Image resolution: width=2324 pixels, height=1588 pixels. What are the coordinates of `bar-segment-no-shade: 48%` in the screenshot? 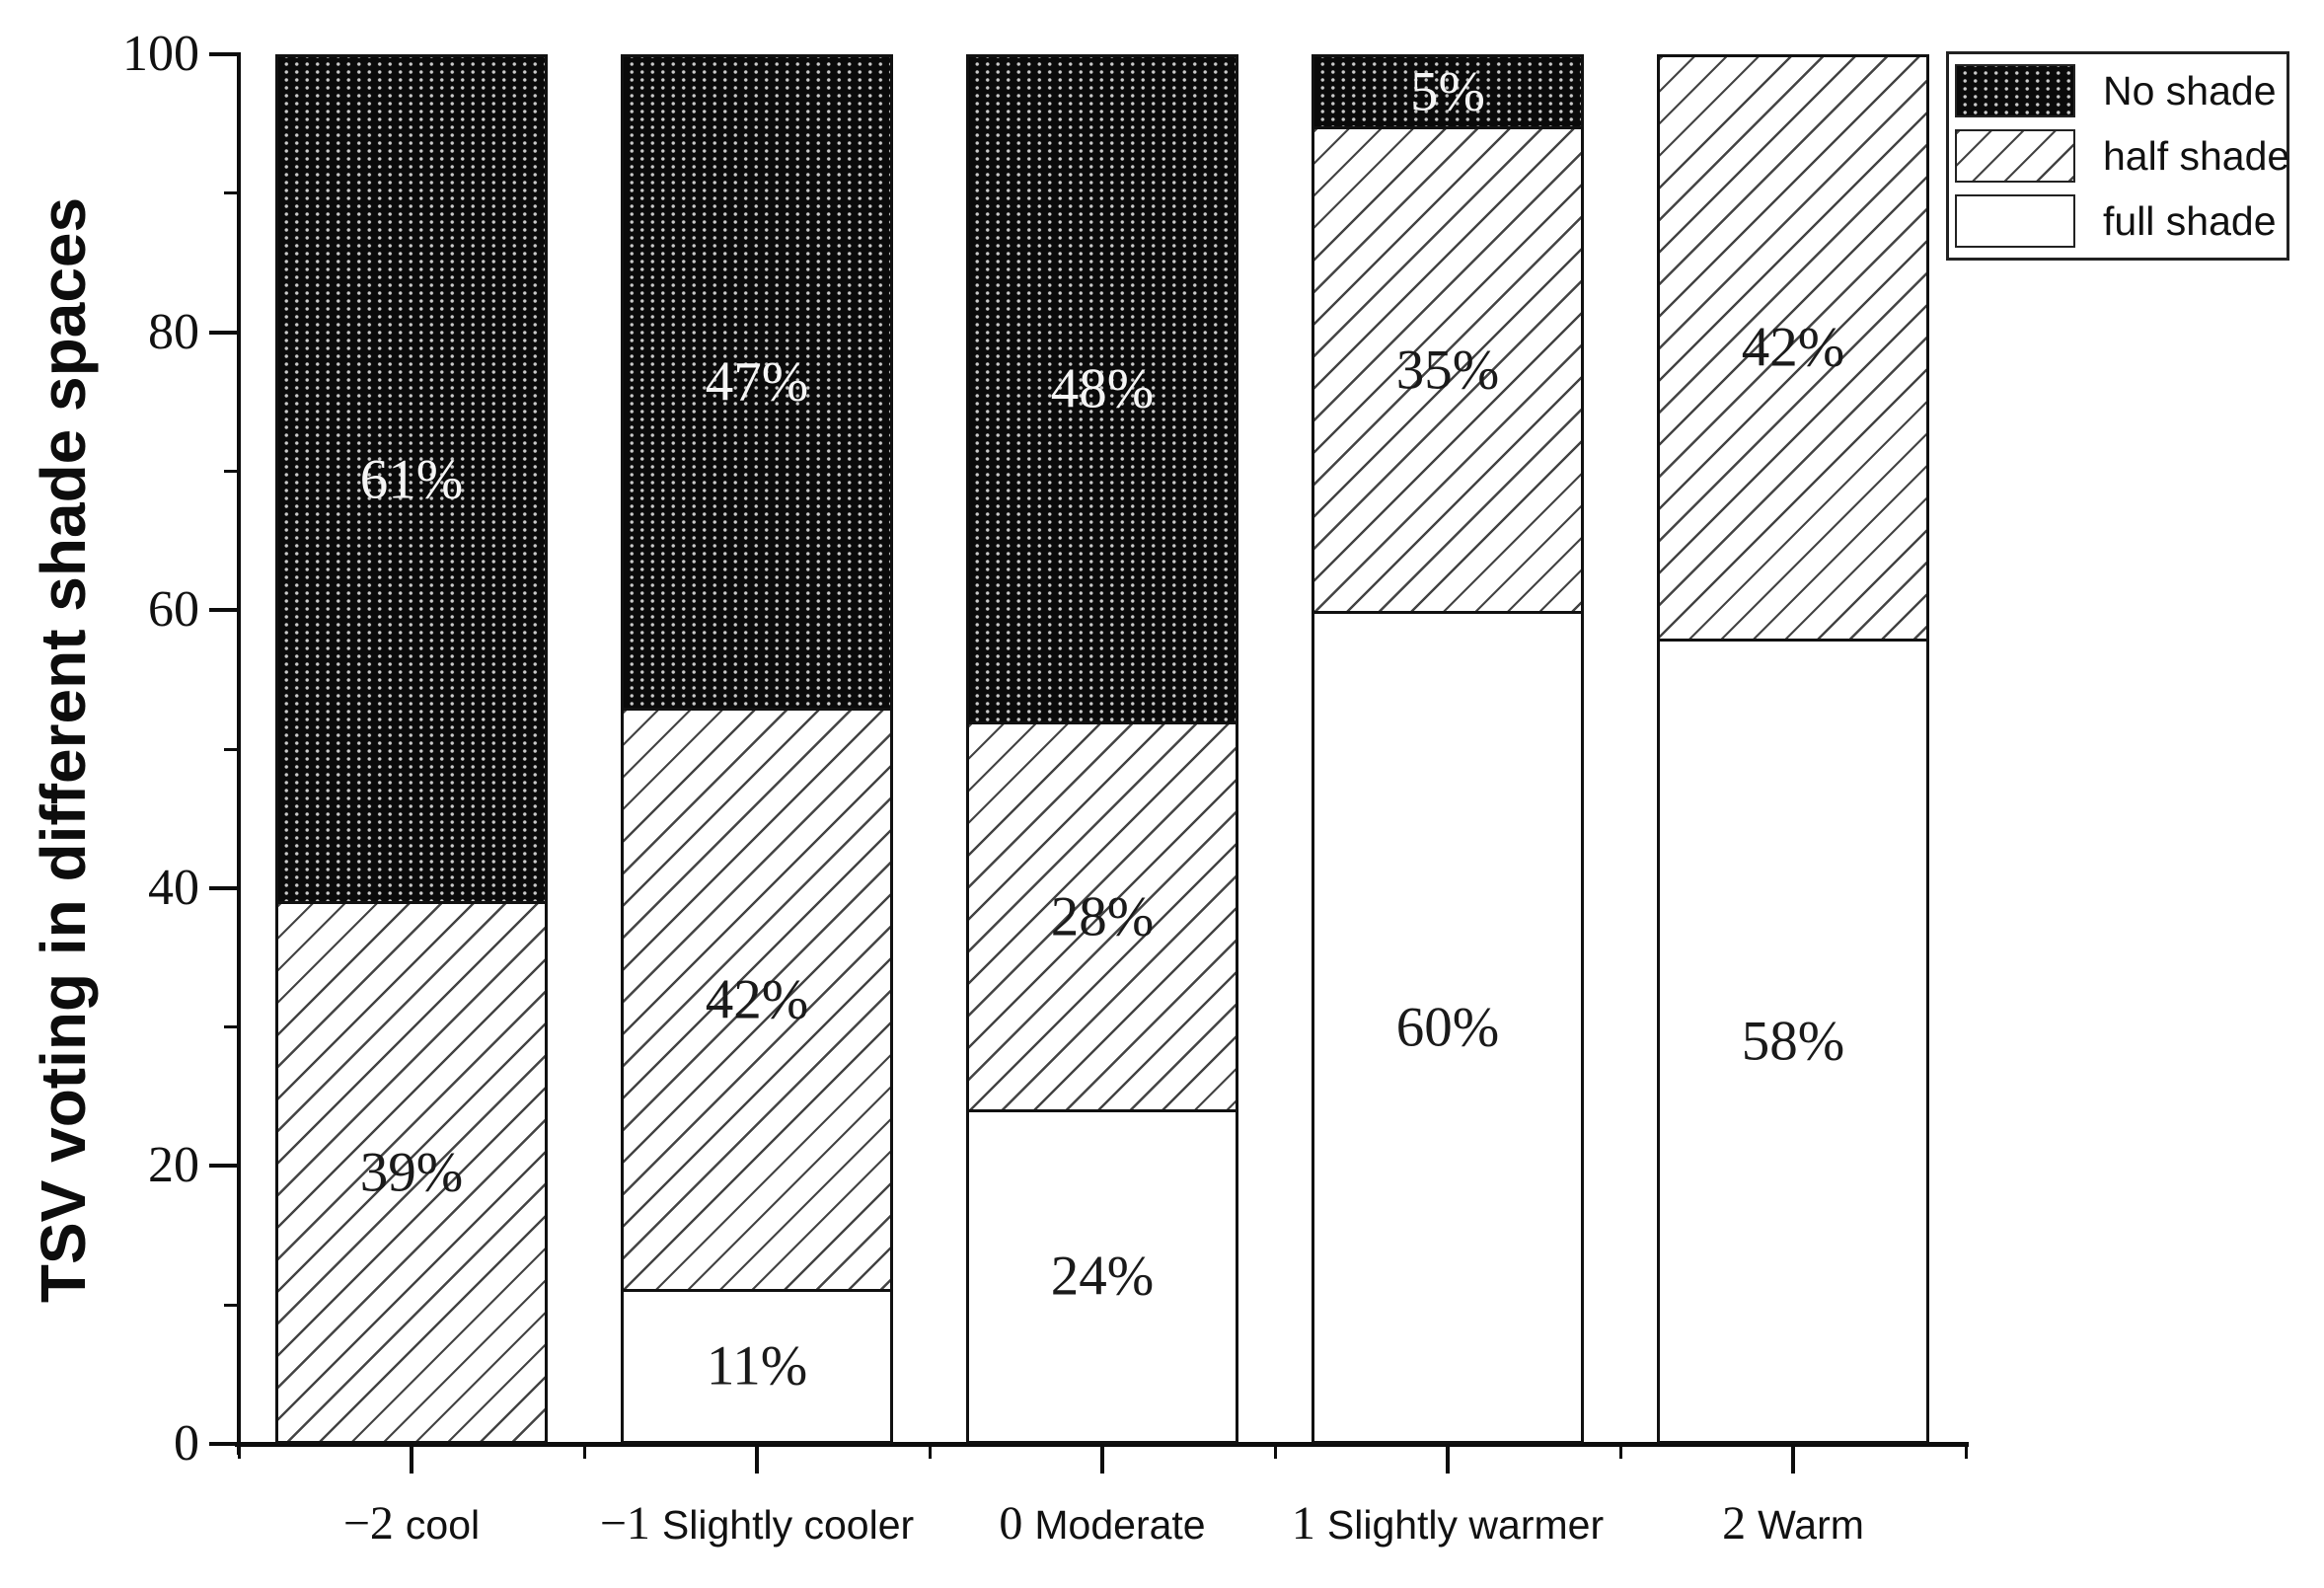 It's located at (1103, 389).